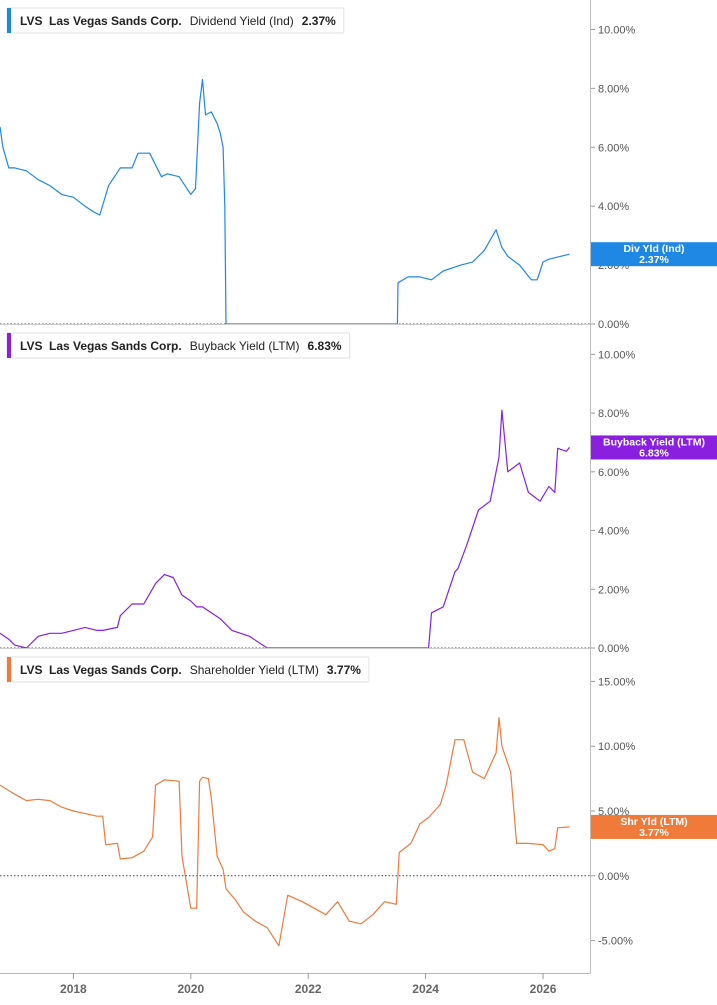 This screenshot has height=1005, width=717. I want to click on shareholder-yield-legend-value: 3.77%, so click(344, 670).